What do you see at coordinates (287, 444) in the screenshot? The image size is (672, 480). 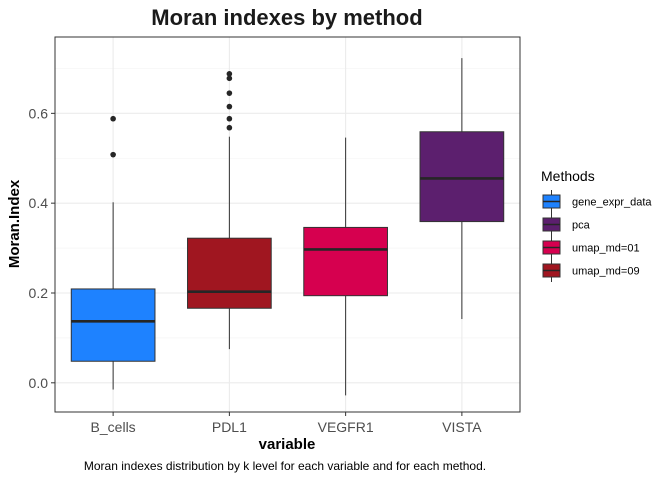 I see `x-axis-title: variable` at bounding box center [287, 444].